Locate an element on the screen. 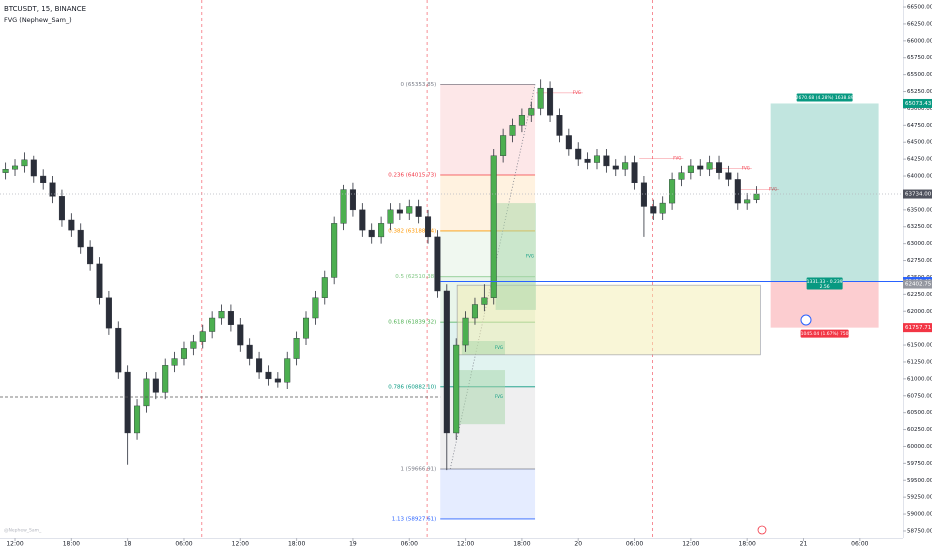  fib-zone is located at coordinates (488, 493).